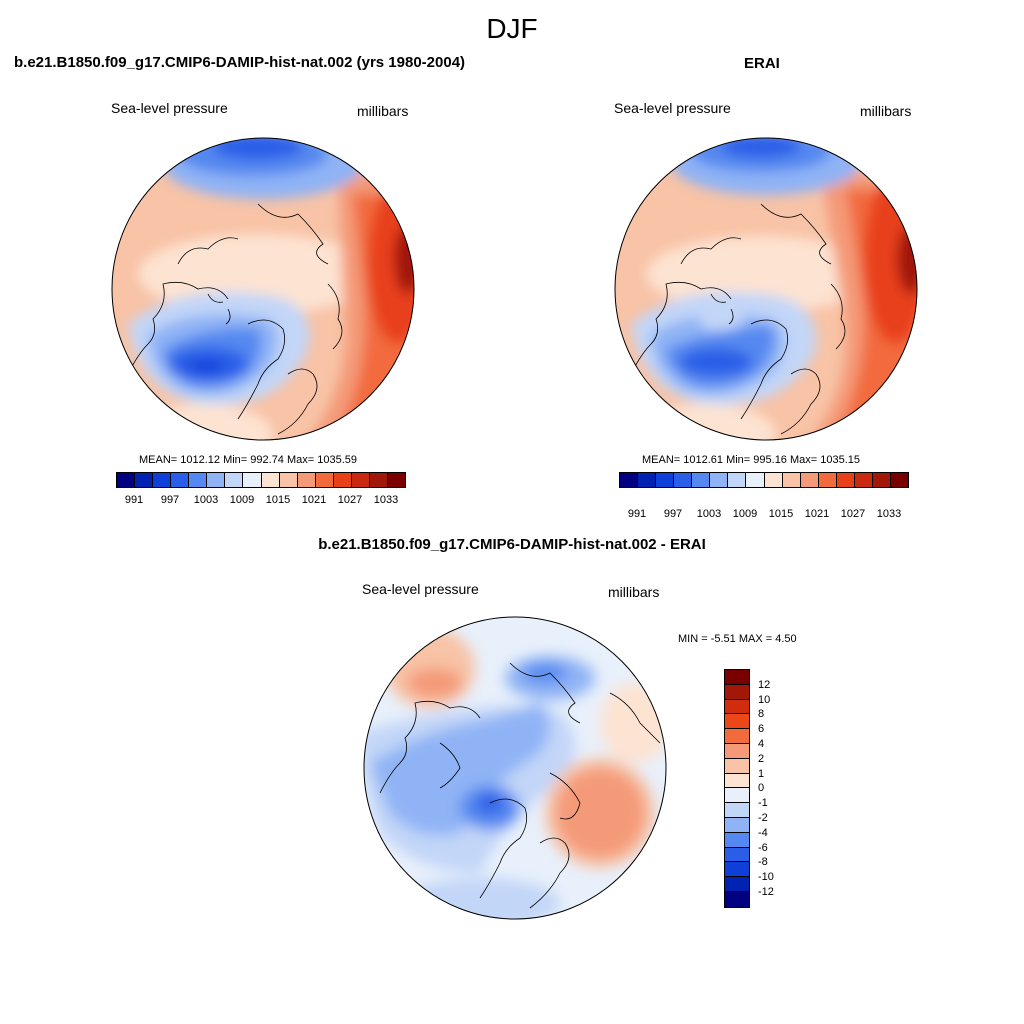  I want to click on model-stats: MEAN= 1012.12 Min= 992.74 Max= 1035.59, so click(248, 460).